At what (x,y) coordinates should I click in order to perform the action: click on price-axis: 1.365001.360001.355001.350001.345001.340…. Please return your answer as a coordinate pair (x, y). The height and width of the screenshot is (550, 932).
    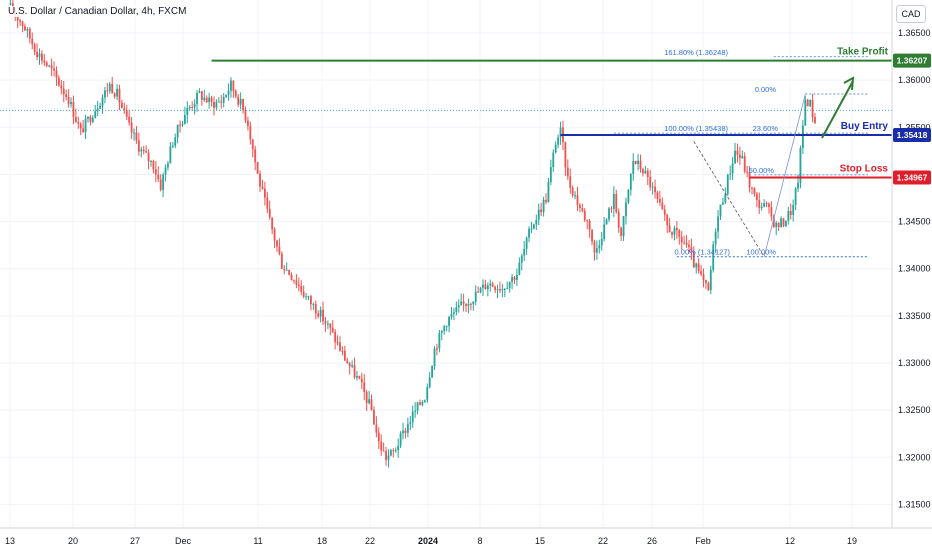
    Looking at the image, I should click on (911, 264).